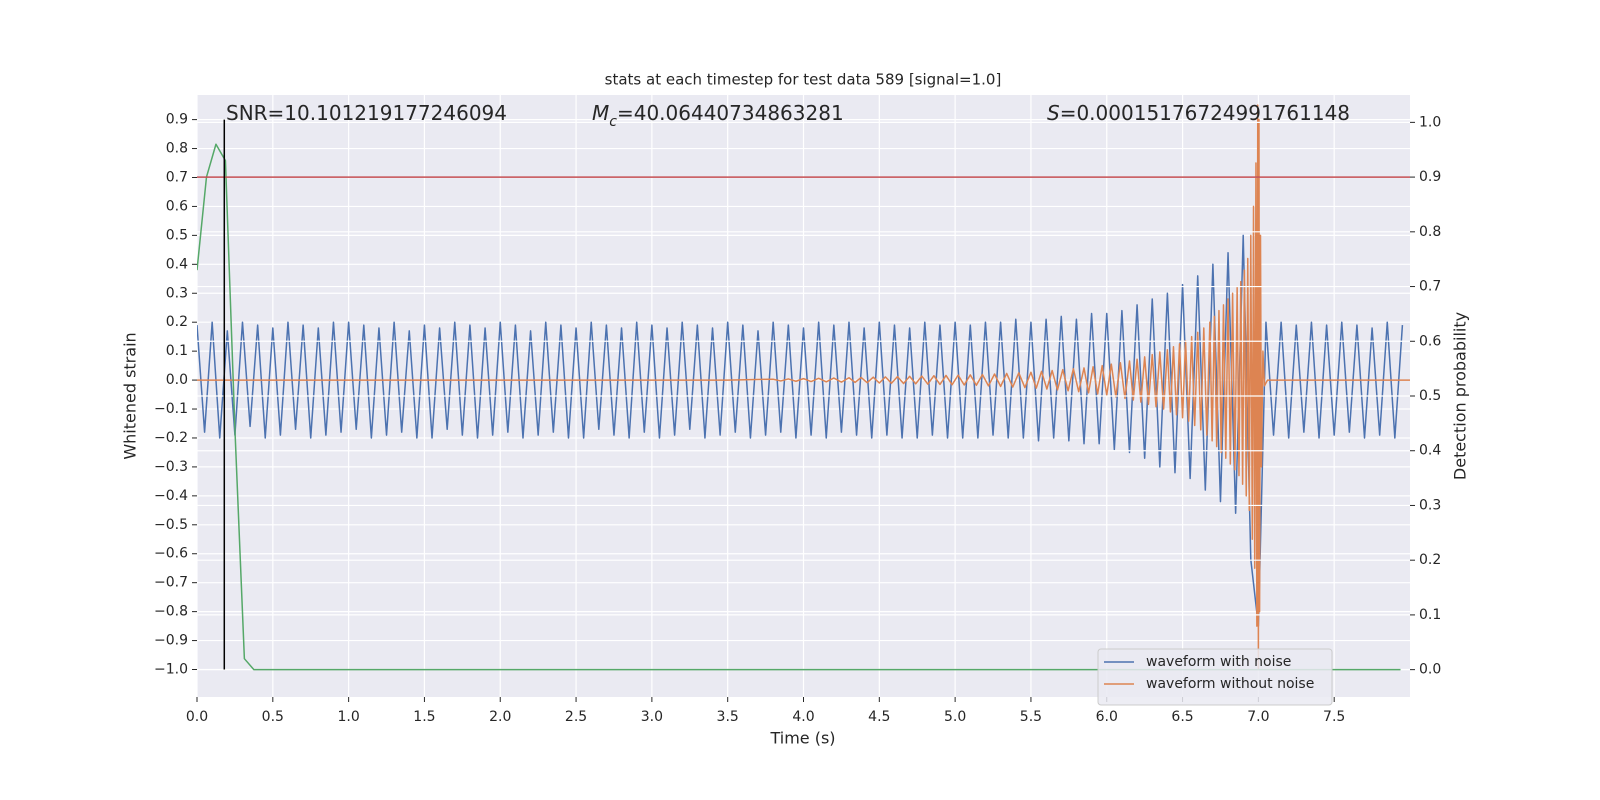 This screenshot has width=1600, height=800. What do you see at coordinates (1460, 396) in the screenshot?
I see `y2-axis-label: Detection probability` at bounding box center [1460, 396].